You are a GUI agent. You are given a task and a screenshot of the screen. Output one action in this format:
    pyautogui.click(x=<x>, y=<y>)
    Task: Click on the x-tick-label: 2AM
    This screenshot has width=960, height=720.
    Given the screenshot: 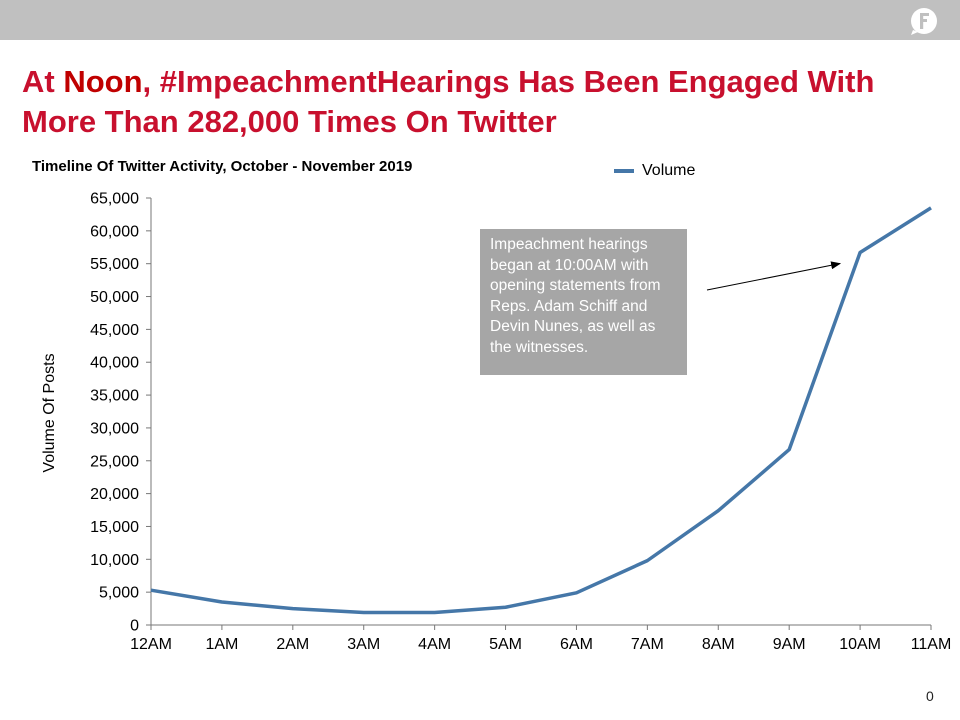 What is the action you would take?
    pyautogui.click(x=292, y=644)
    